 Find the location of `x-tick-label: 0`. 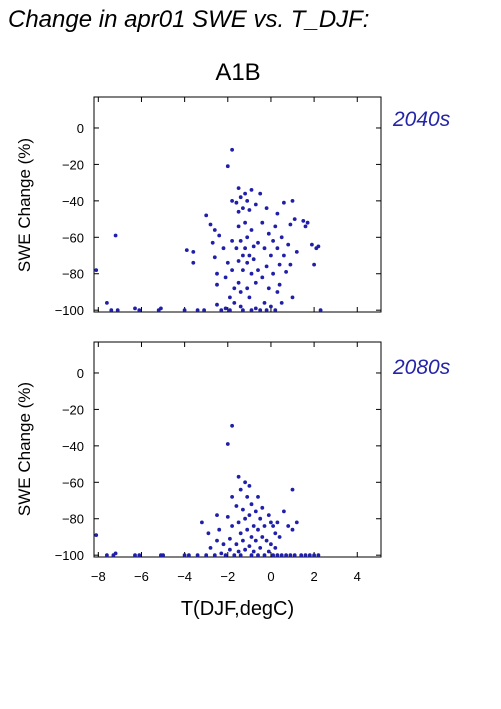

x-tick-label: 0 is located at coordinates (270, 576).